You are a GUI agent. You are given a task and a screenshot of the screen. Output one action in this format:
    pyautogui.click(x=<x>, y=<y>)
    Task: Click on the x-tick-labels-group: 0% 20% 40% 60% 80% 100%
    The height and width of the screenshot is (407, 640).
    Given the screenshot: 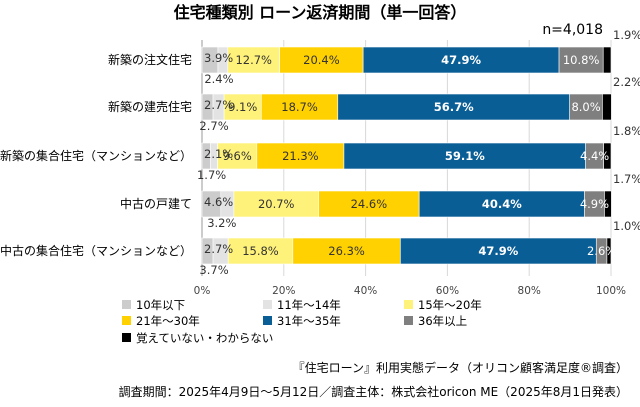 What is the action you would take?
    pyautogui.click(x=410, y=291)
    